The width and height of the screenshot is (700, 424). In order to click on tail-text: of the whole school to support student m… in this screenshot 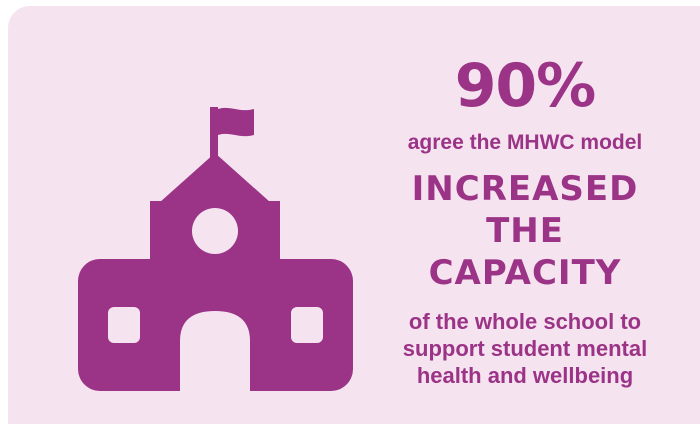, I will do `click(525, 348)`.